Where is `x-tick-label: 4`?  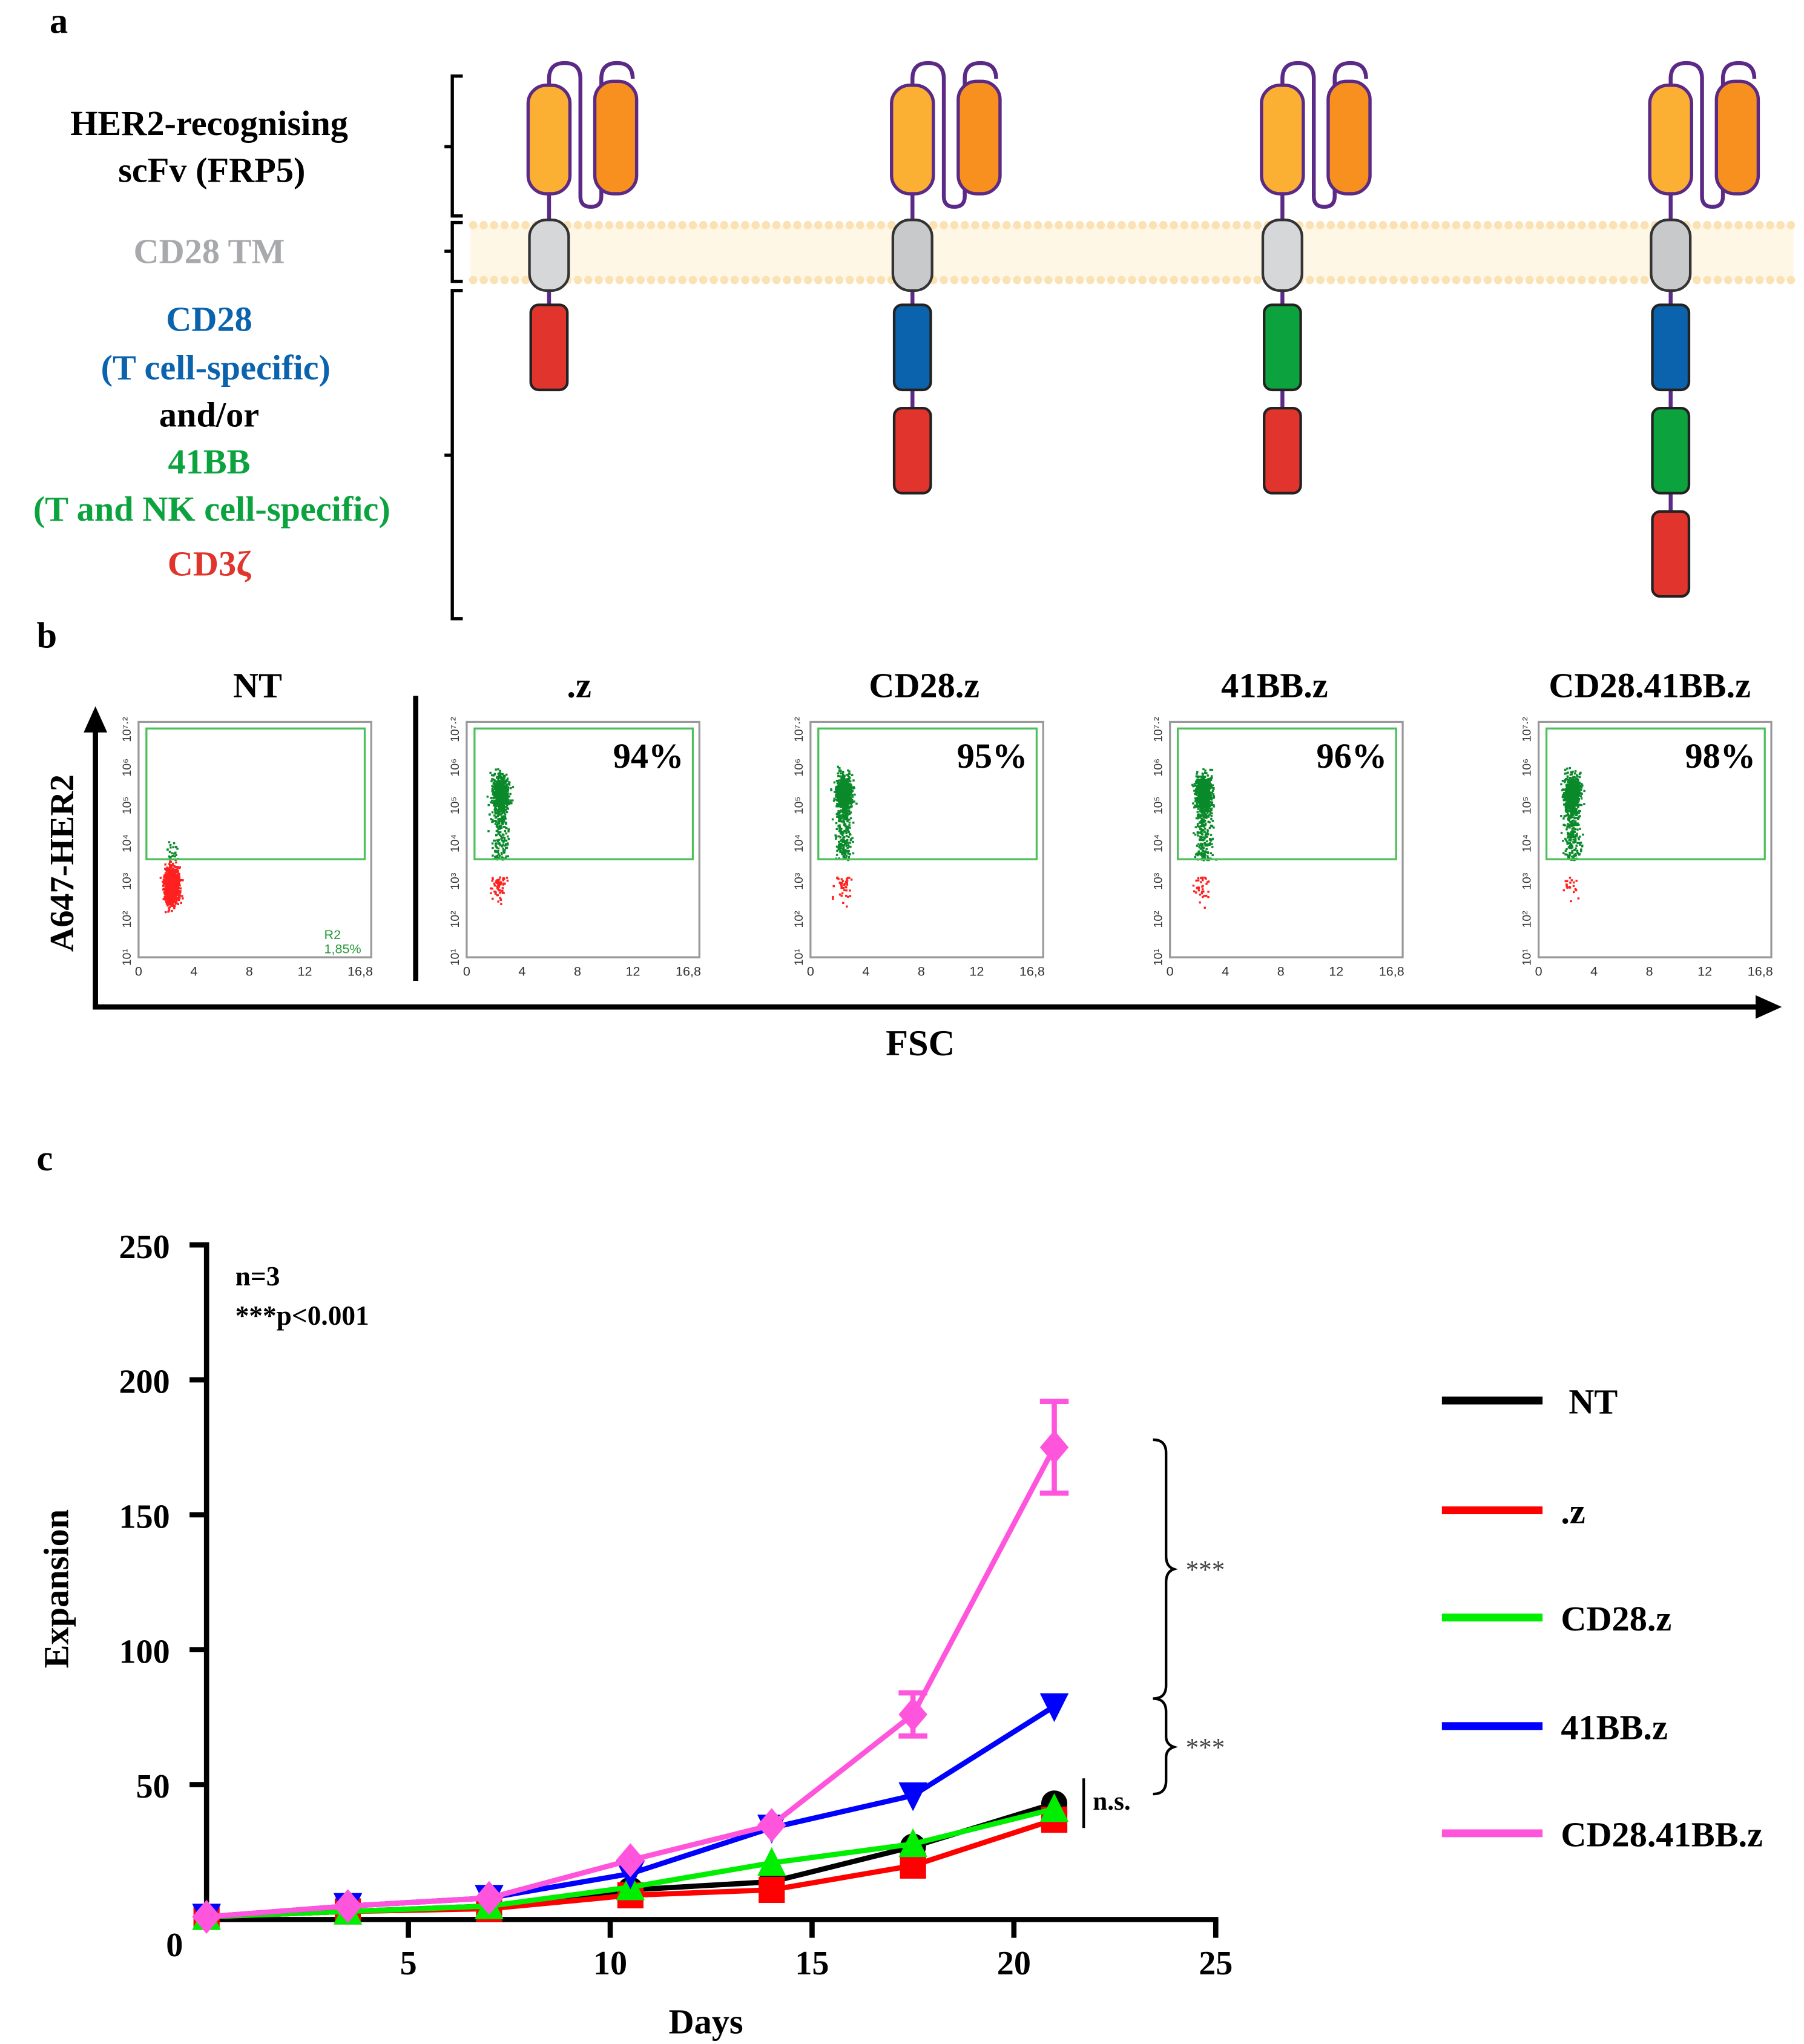
x-tick-label: 4 is located at coordinates (1225, 970).